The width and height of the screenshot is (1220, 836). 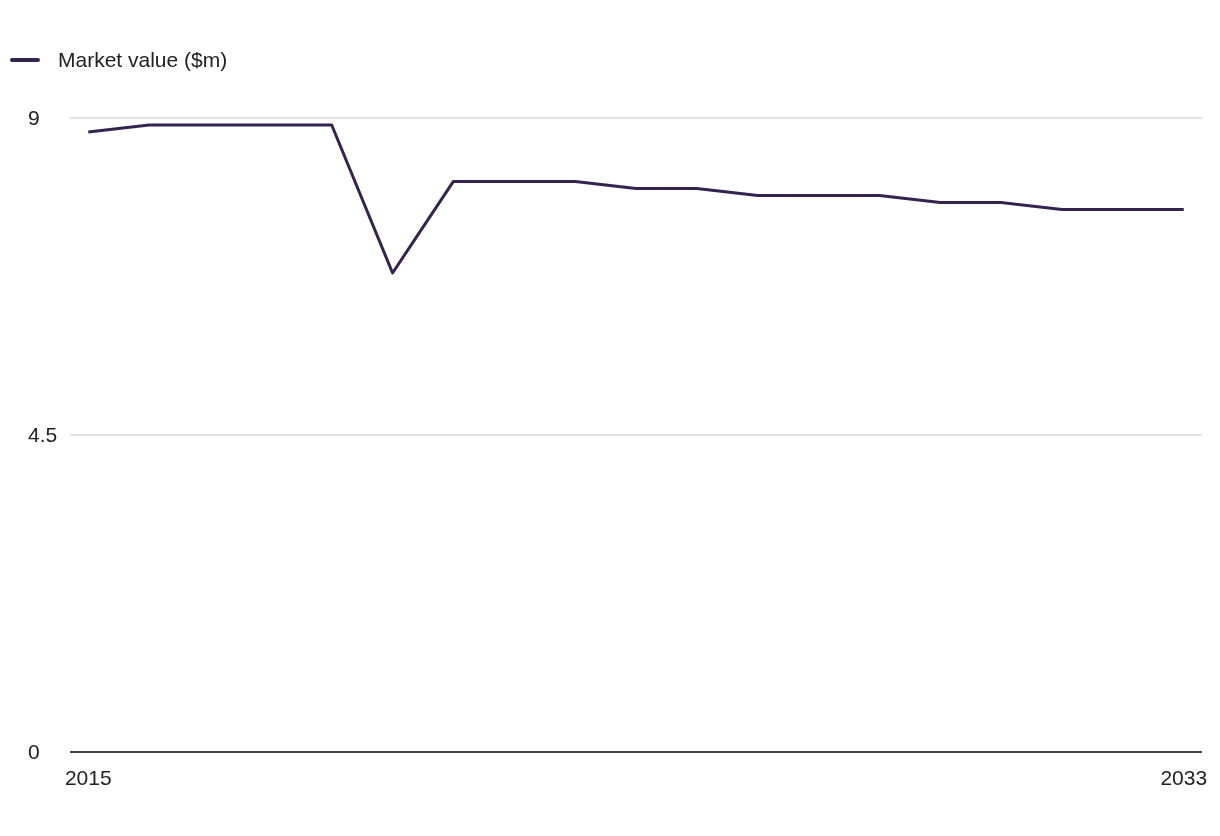 I want to click on y-tick-label: 0, so click(x=34, y=752).